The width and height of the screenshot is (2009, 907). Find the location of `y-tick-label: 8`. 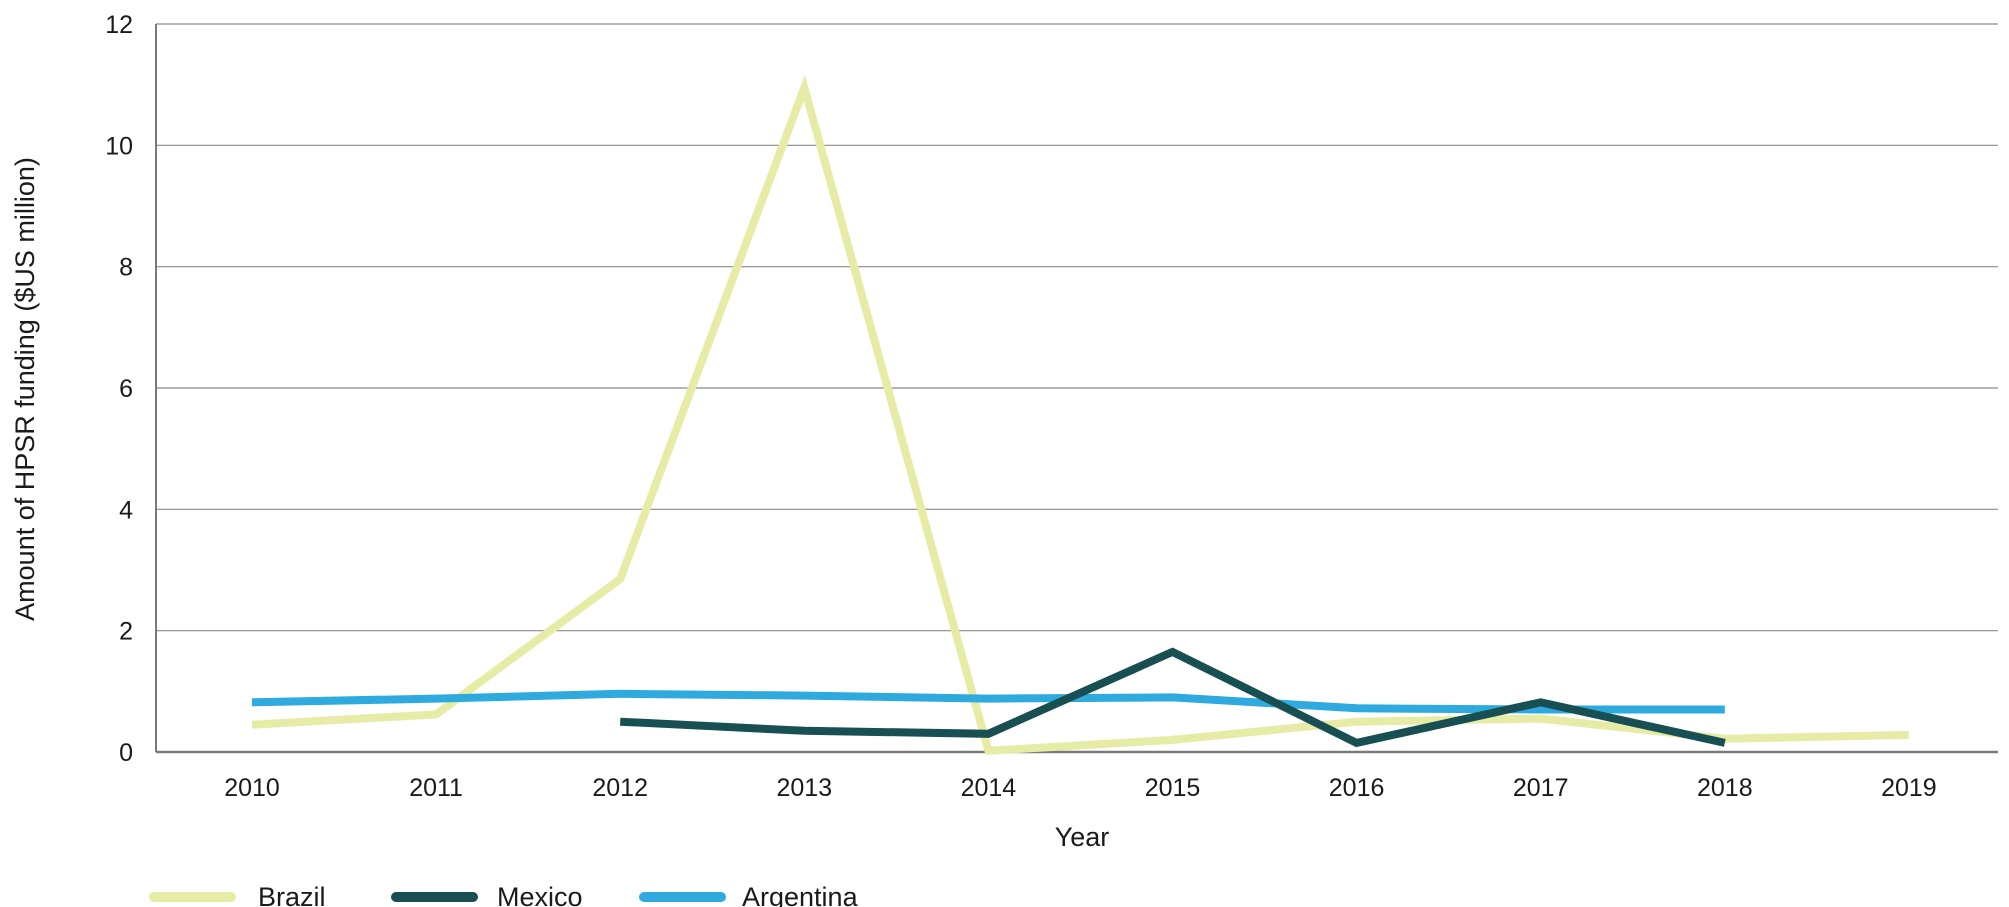

y-tick-label: 8 is located at coordinates (126, 268).